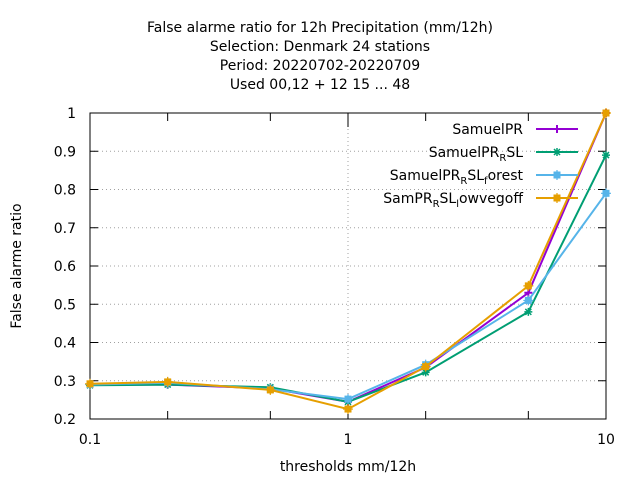 The image size is (640, 480). I want to click on legend-label-part: owvegoff, so click(491, 199).